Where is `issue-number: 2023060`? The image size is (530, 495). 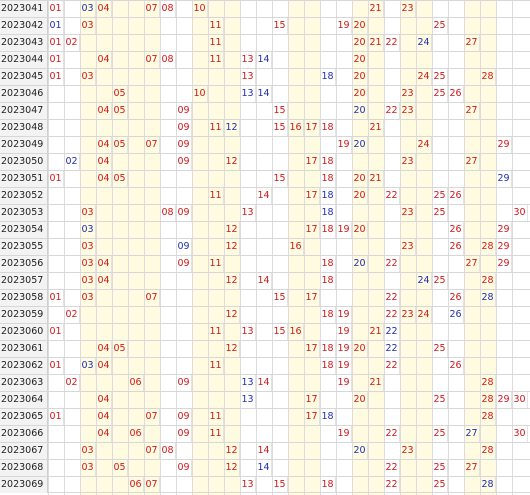
issue-number: 2023060 is located at coordinates (24, 332).